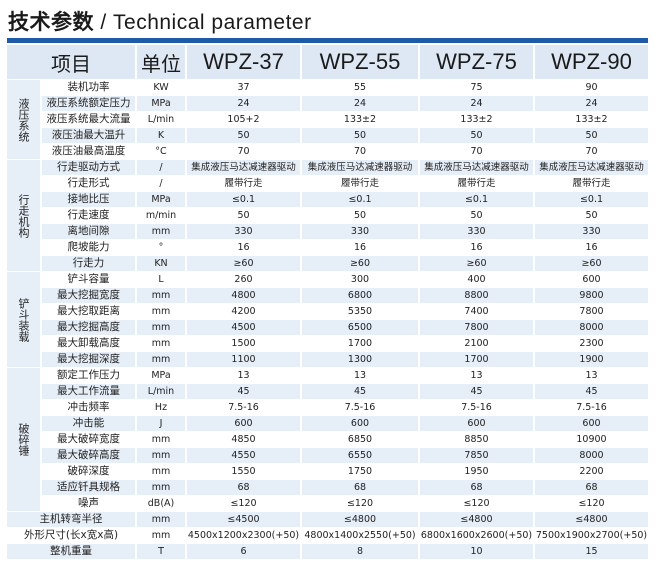 The width and height of the screenshot is (655, 570). Describe the element at coordinates (243, 439) in the screenshot. I see `row-value: 4850` at that location.